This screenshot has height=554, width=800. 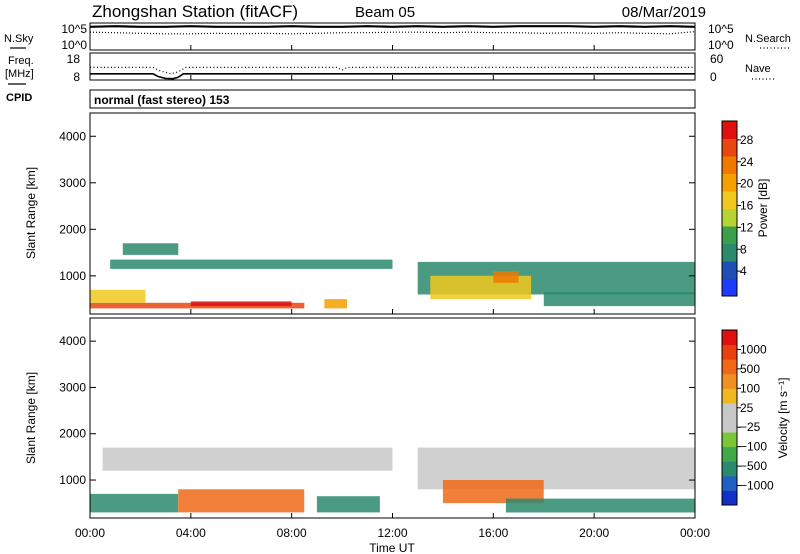 I want to click on freq-label-line2: [MHz], so click(x=19, y=74).